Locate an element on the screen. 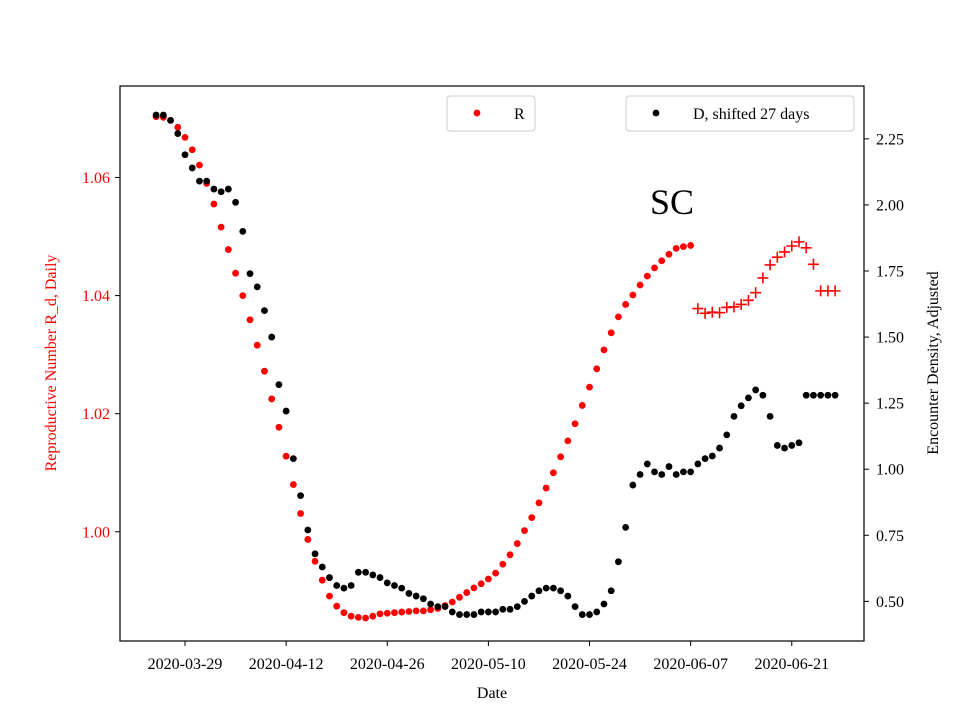 The height and width of the screenshot is (720, 960). x-tick-label-1: 2020-03-29 is located at coordinates (185, 664).